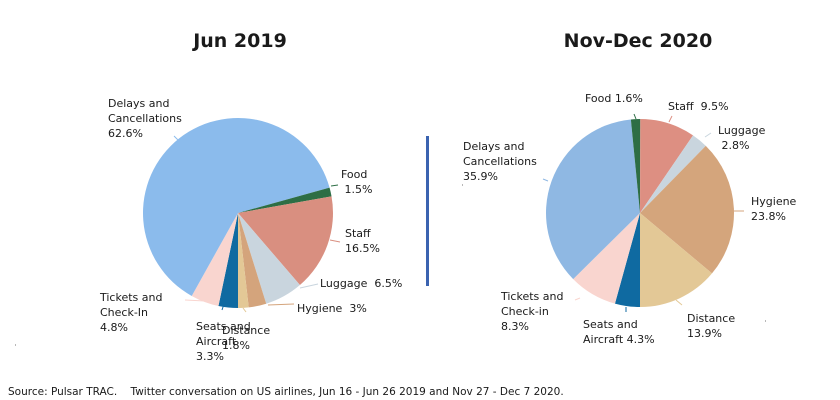  I want to click on data-label-seats-and-aircraft: Seats and Aircraft 3.3%, so click(223, 341).